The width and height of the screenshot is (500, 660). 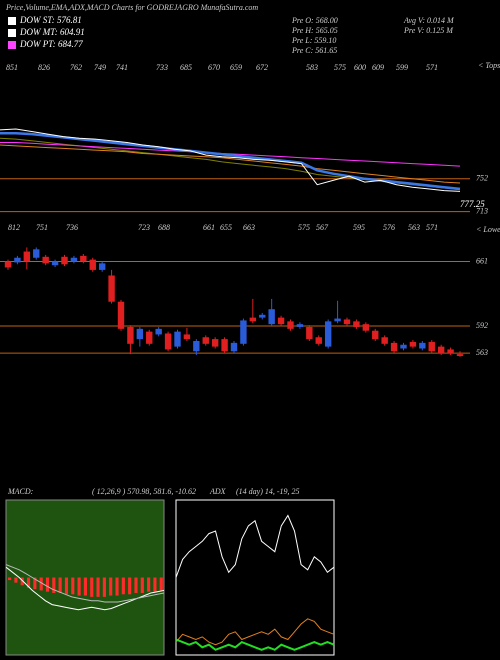 What do you see at coordinates (236, 67) in the screenshot?
I see `top-label: 659` at bounding box center [236, 67].